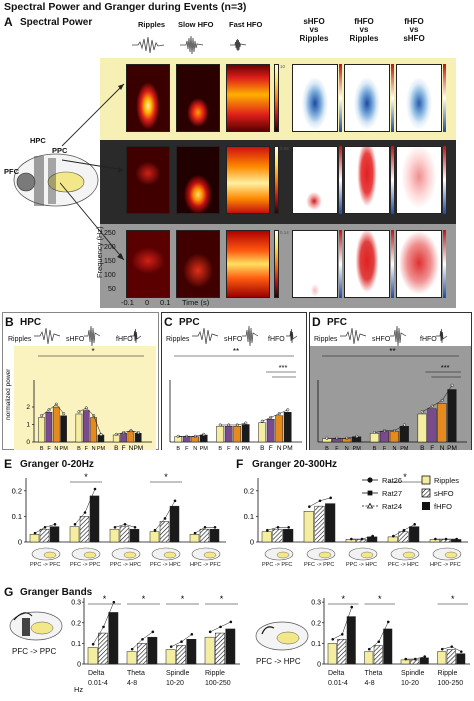 This screenshot has height=701, width=474. I want to click on comparison-colorbar-r1-c2, so click(444, 180).